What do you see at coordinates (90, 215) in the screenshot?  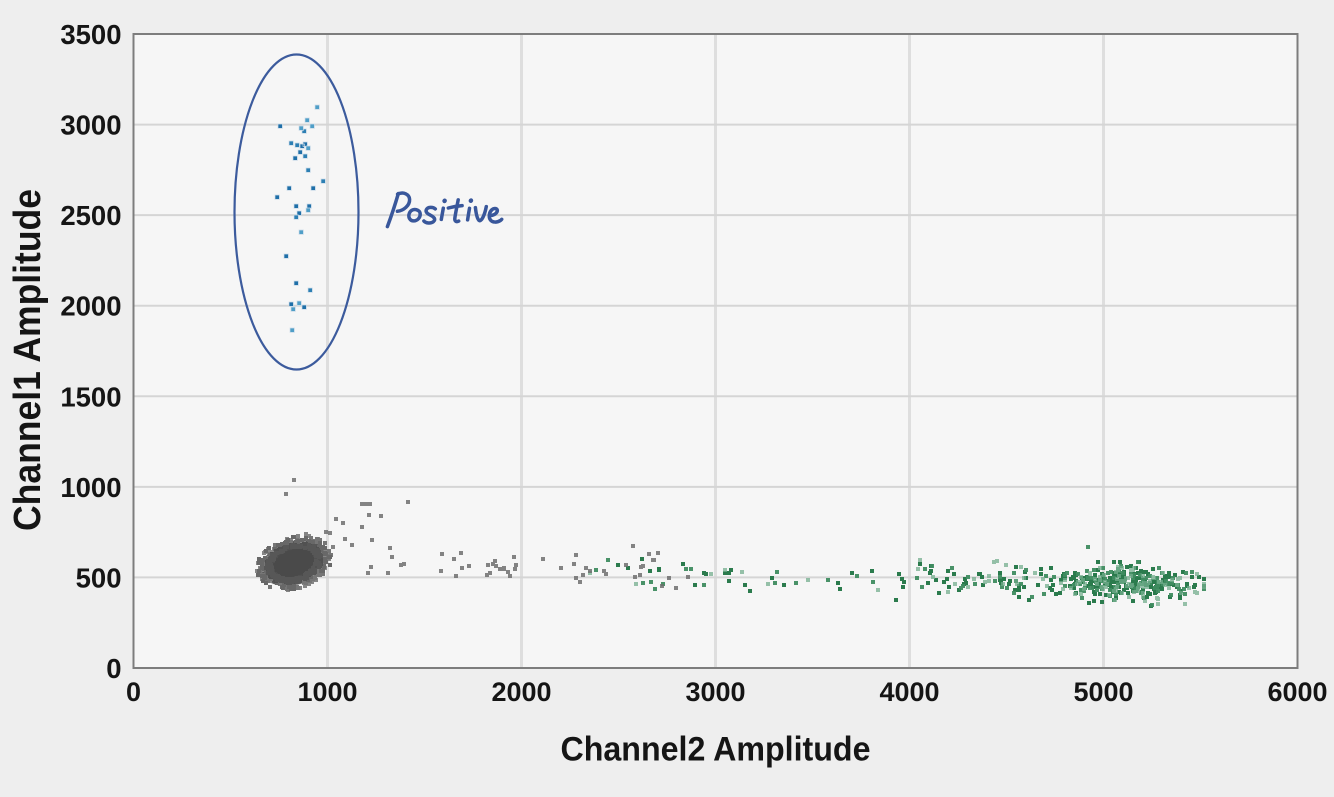 I see `svg-text: 2500` at bounding box center [90, 215].